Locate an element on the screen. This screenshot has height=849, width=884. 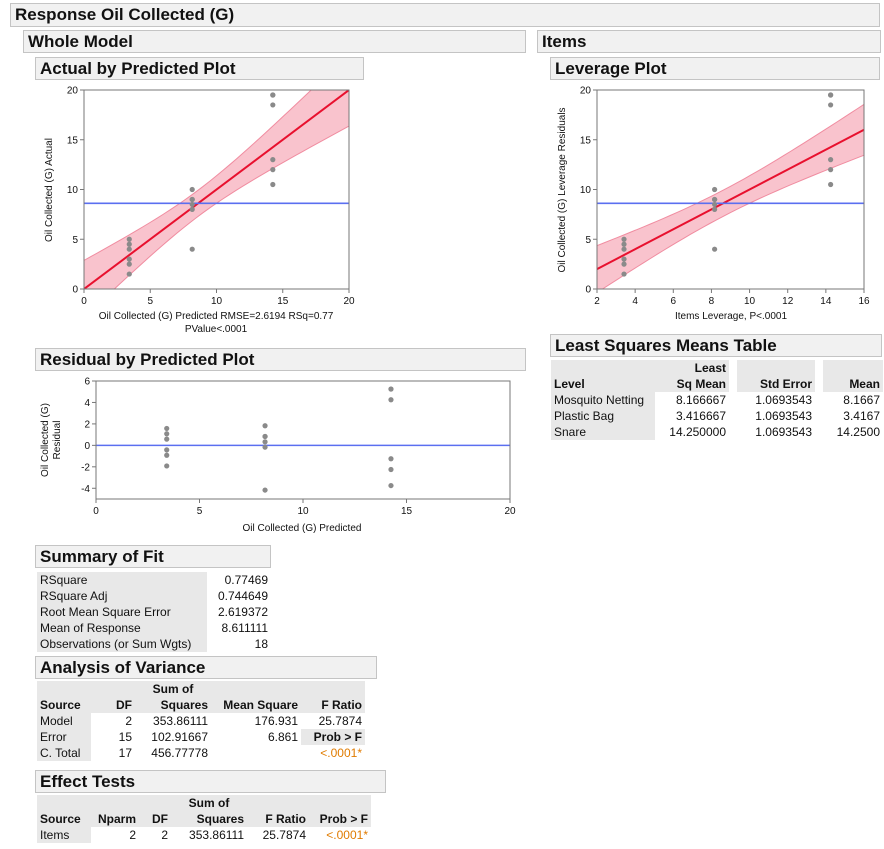
y-axis-label: Oil Collected (G) Leverage Residuals is located at coordinates (562, 189).